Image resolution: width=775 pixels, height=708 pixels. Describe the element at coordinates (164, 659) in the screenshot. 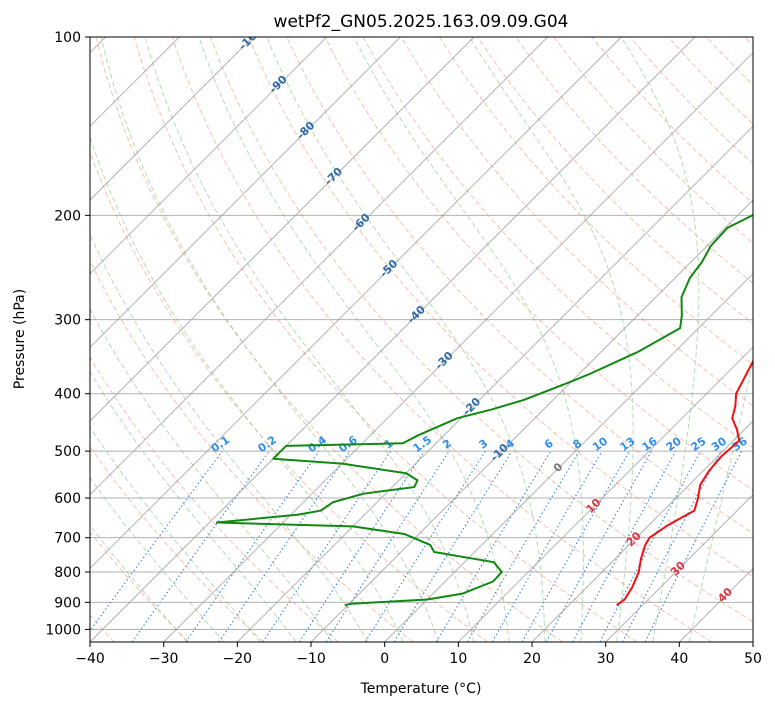

I see `x-tick-label: −30` at that location.